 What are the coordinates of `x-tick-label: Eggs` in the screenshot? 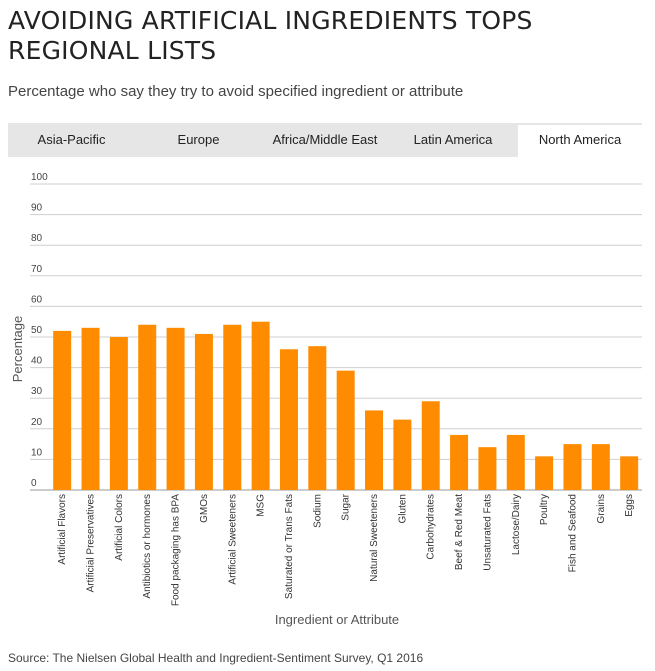 It's located at (629, 505).